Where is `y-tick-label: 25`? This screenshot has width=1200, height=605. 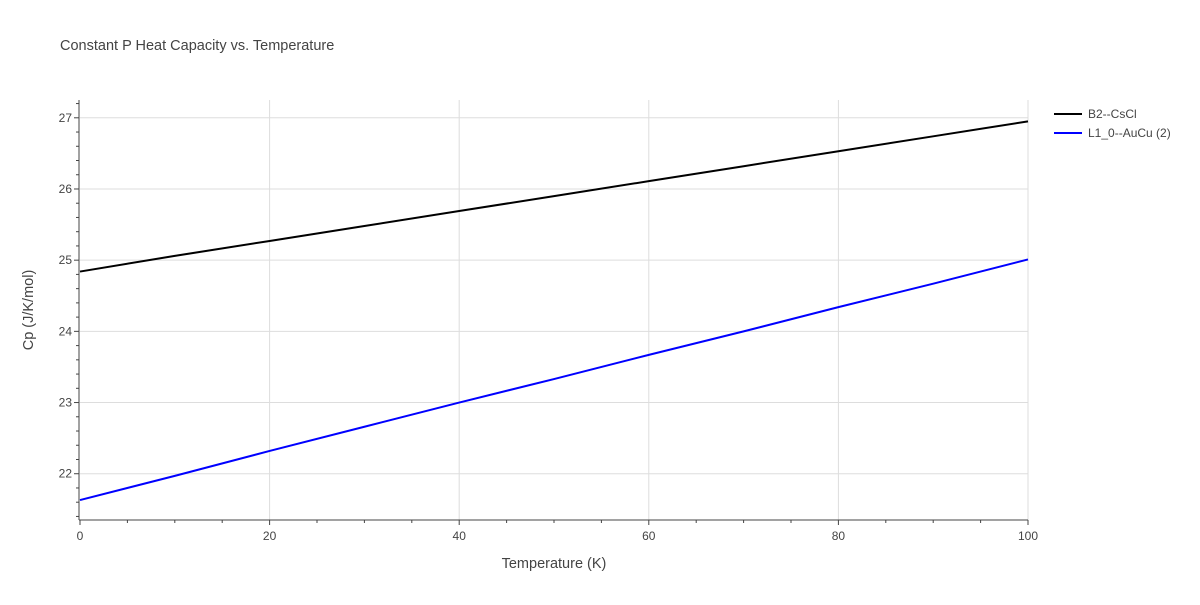
y-tick-label: 25 is located at coordinates (66, 260).